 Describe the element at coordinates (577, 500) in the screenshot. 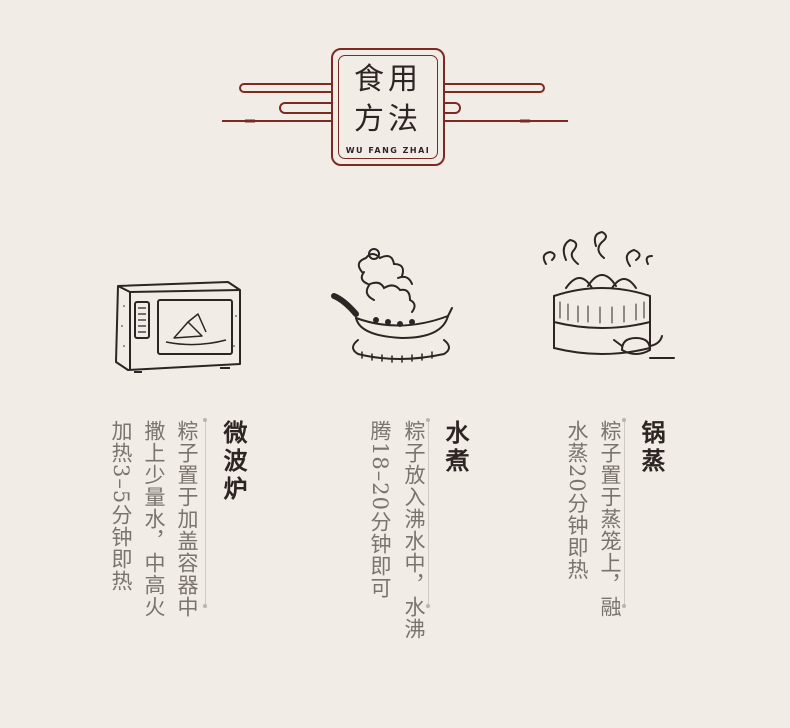

I see `method-description-line: 水蒸20分钟即热` at that location.